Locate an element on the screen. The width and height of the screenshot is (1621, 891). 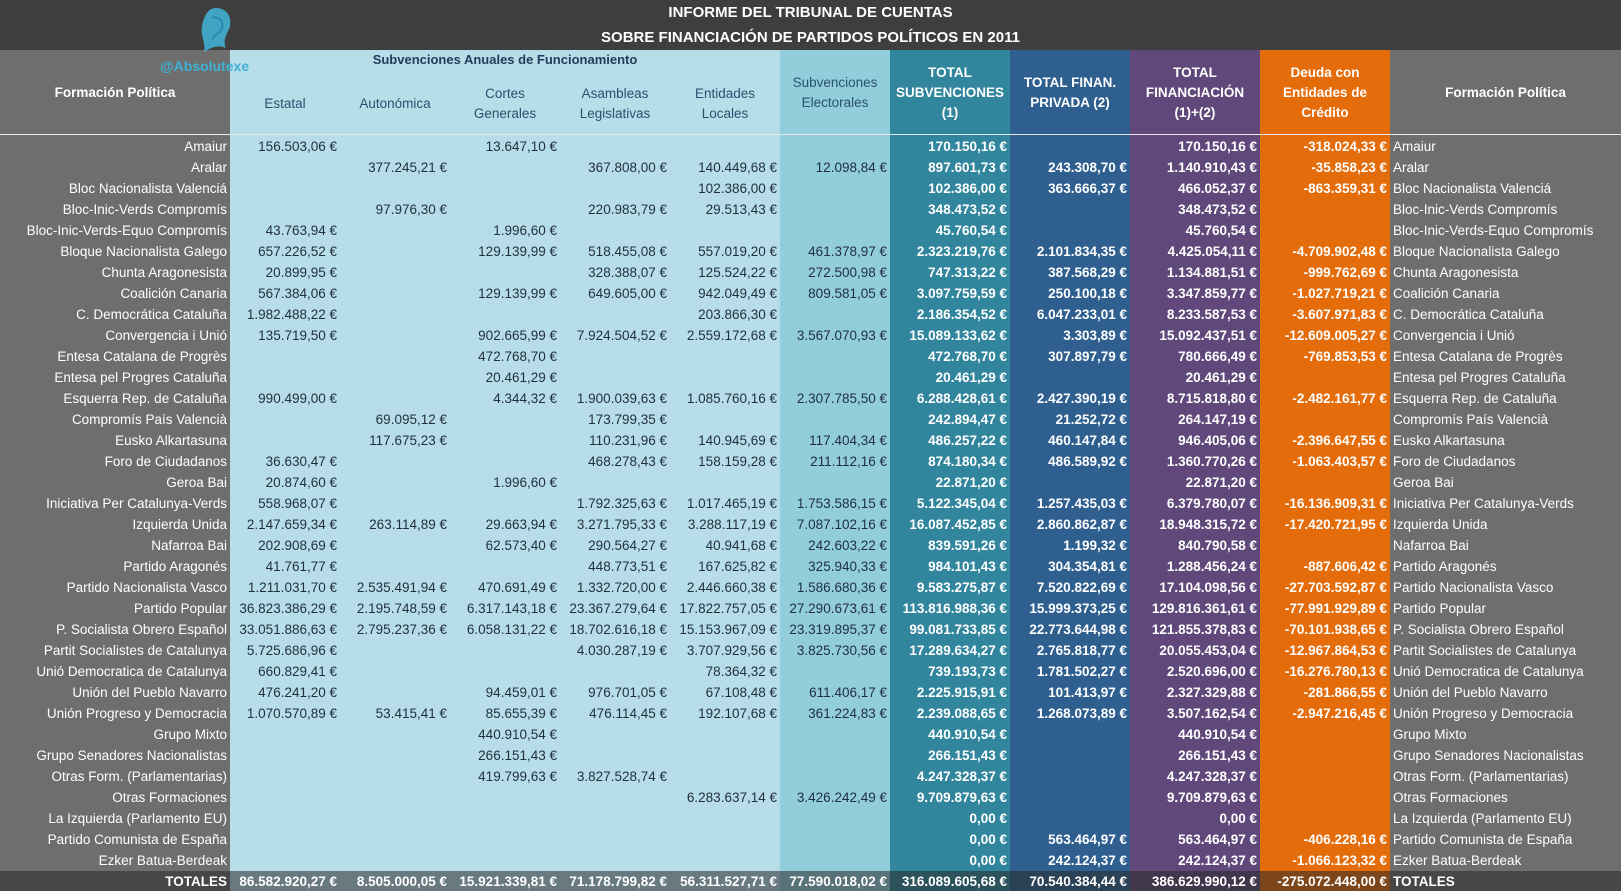
cell-name: Eusko Alkartasuna is located at coordinates (171, 440).